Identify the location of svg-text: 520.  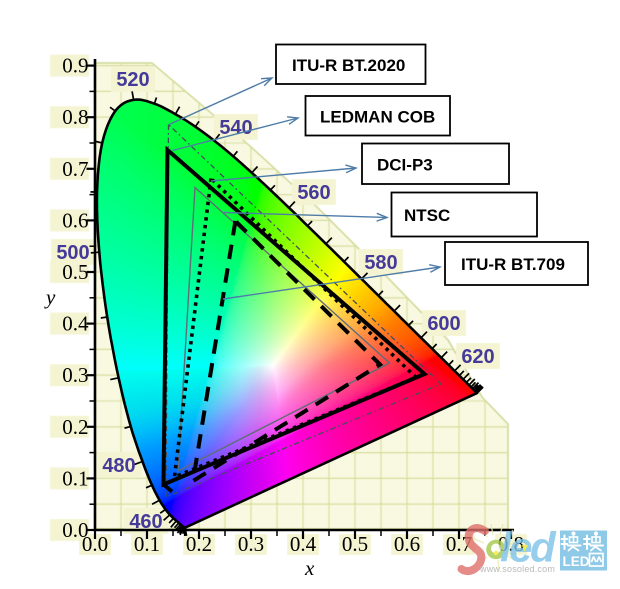
(132, 80).